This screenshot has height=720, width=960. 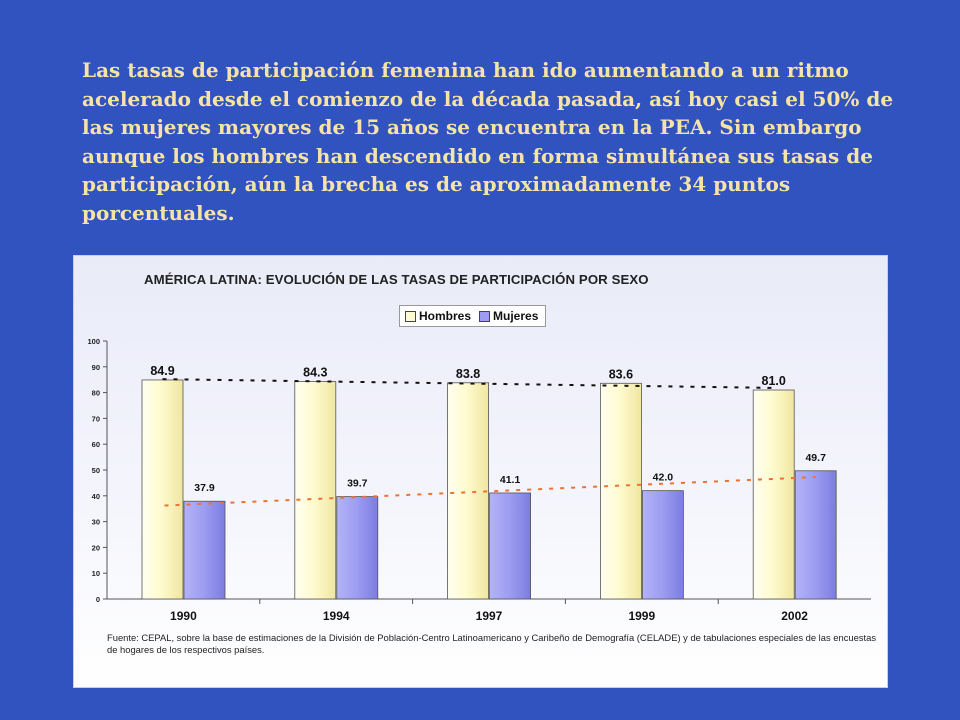 What do you see at coordinates (663, 478) in the screenshot?
I see `data-label-mujeres-1999: 42.0` at bounding box center [663, 478].